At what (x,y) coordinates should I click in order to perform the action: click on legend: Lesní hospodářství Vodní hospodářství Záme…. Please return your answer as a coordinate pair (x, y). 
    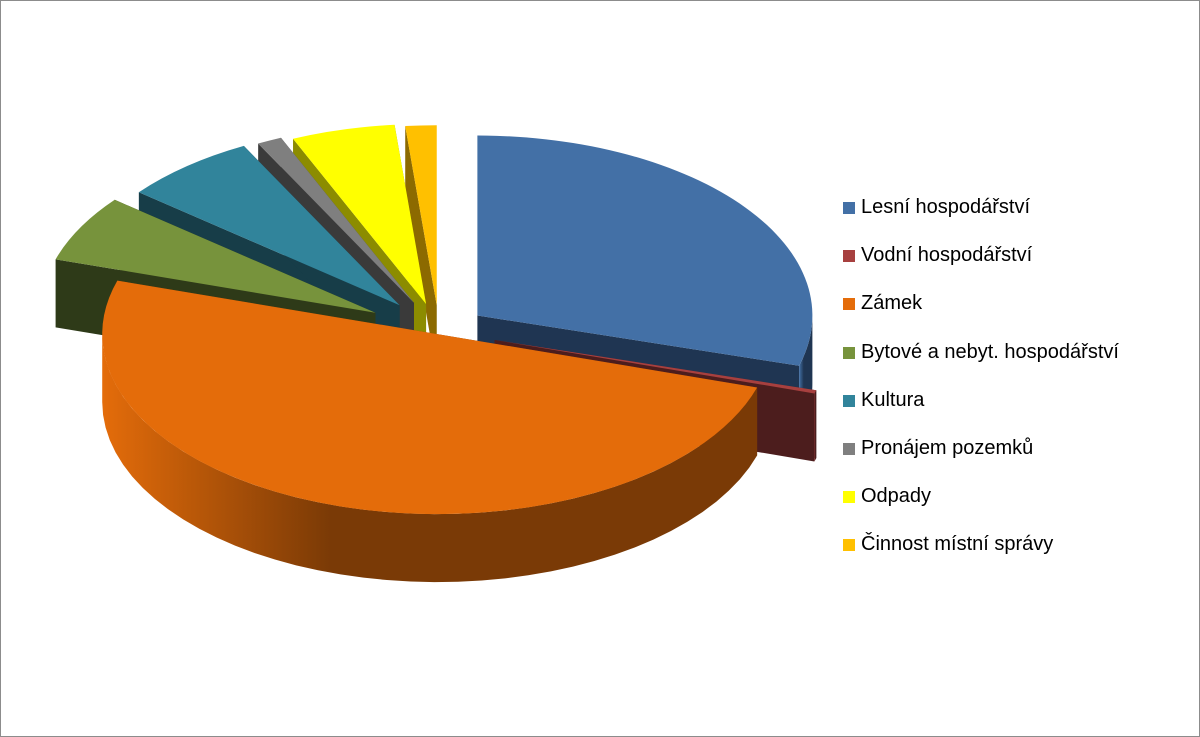
    Looking at the image, I should click on (981, 389).